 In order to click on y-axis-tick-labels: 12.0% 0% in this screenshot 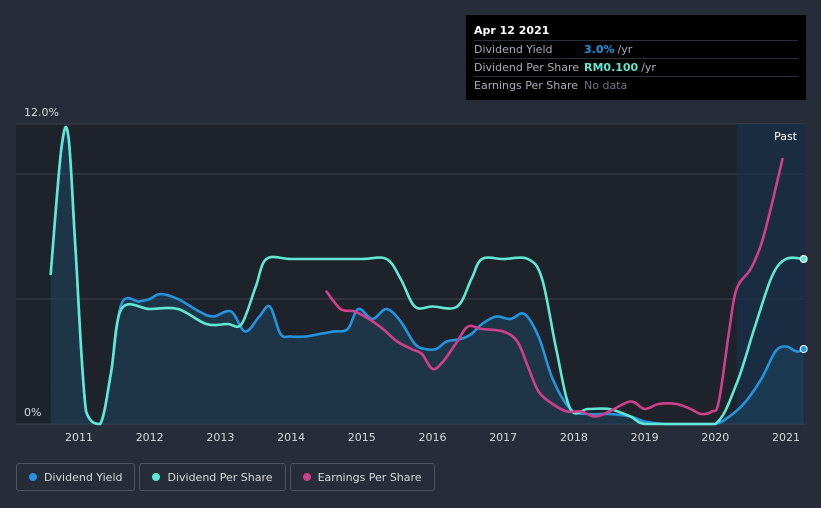, I will do `click(41, 262)`.